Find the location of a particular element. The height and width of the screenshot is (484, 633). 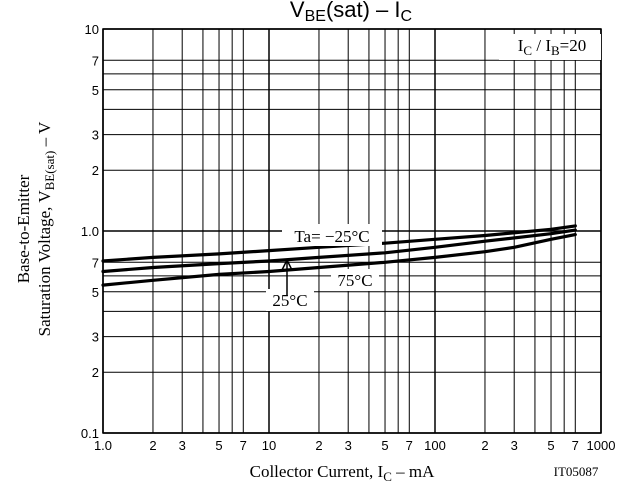

series-label-bg-75c is located at coordinates (355, 280).